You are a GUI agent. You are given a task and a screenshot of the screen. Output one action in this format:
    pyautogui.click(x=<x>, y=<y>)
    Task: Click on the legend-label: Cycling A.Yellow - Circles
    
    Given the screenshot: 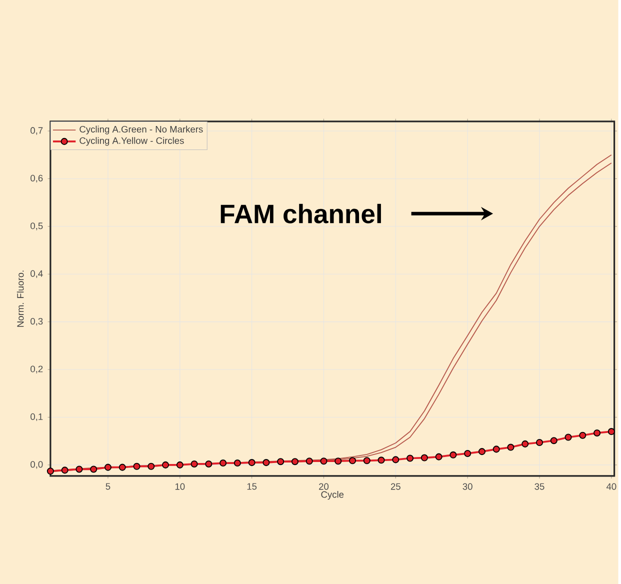 What is the action you would take?
    pyautogui.click(x=132, y=141)
    